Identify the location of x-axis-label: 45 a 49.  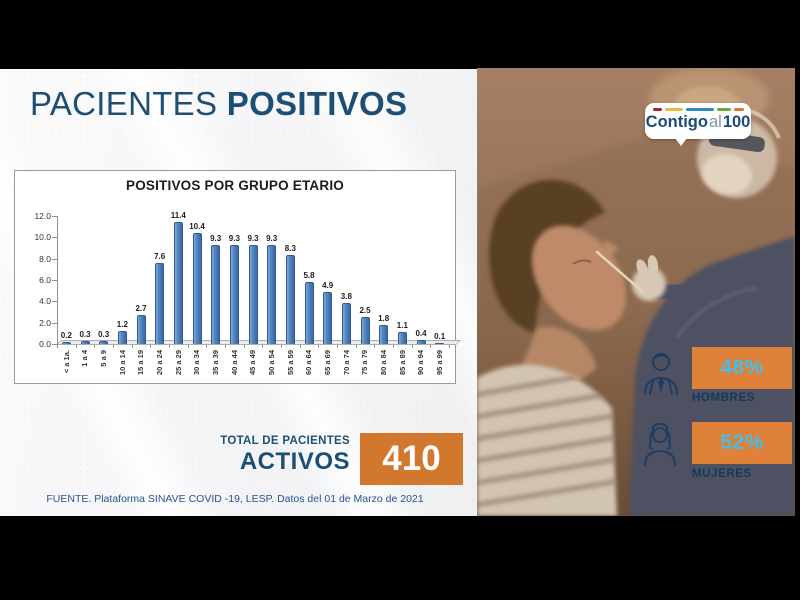
(253, 363).